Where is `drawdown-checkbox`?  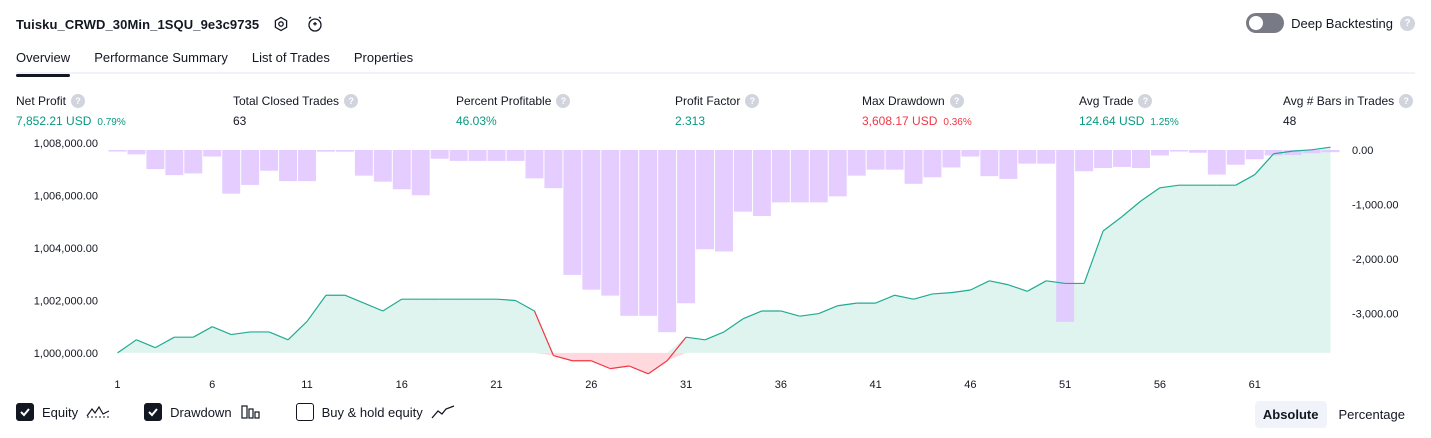
drawdown-checkbox is located at coordinates (153, 412).